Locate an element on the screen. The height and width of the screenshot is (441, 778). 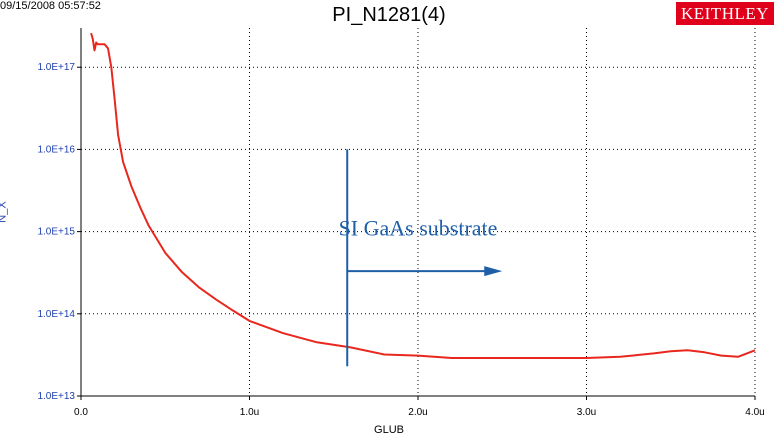
arrow-head is located at coordinates (493, 271).